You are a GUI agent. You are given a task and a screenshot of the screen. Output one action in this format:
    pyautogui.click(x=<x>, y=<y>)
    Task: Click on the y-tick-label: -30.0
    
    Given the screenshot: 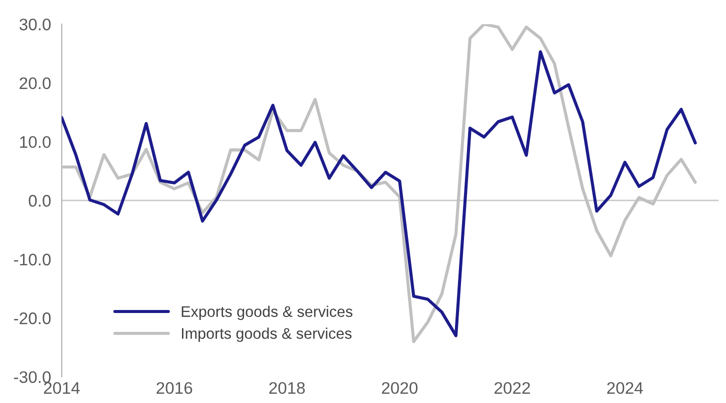 What is the action you would take?
    pyautogui.click(x=32, y=377)
    